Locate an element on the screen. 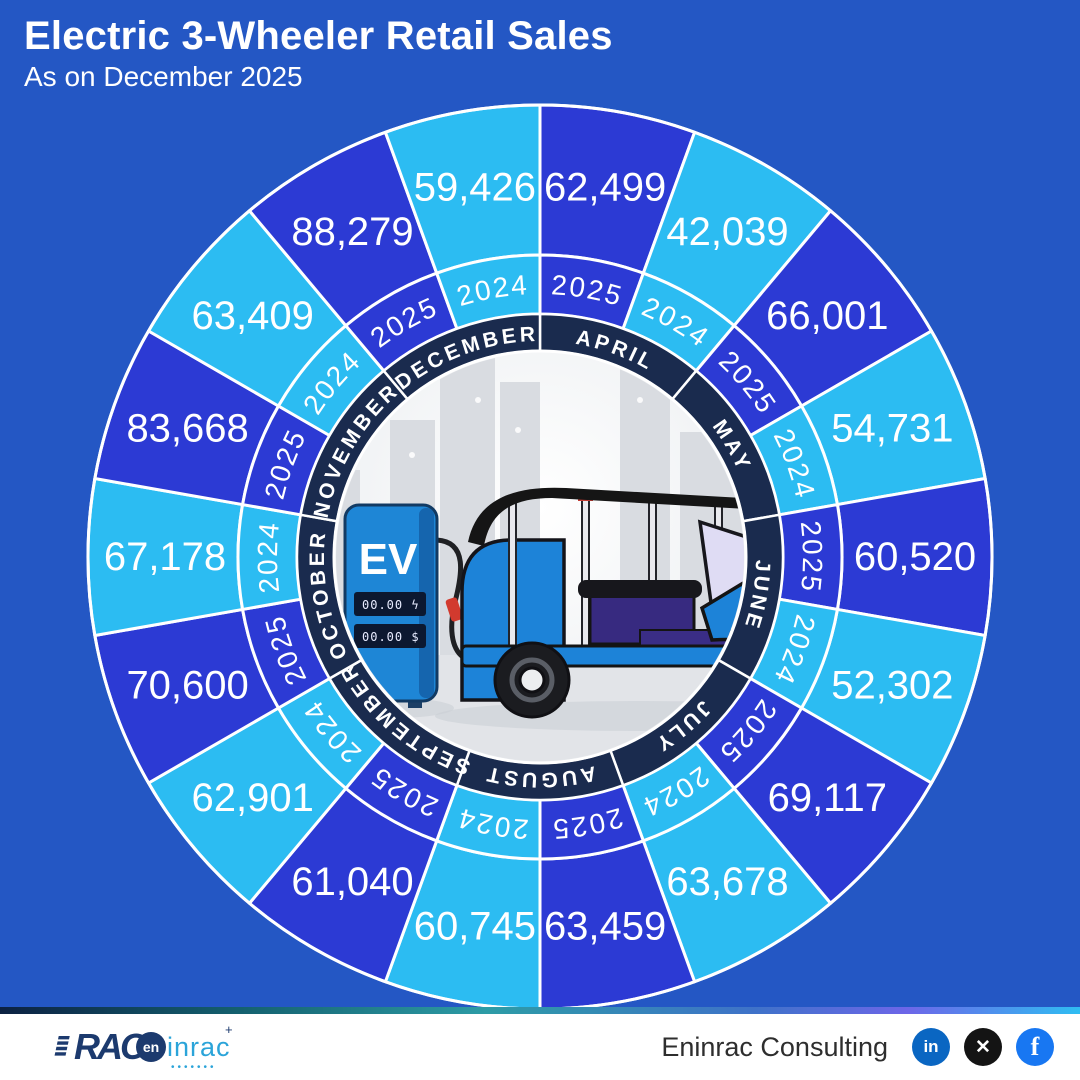 The height and width of the screenshot is (1080, 1080). brand-circle: en is located at coordinates (151, 1047).